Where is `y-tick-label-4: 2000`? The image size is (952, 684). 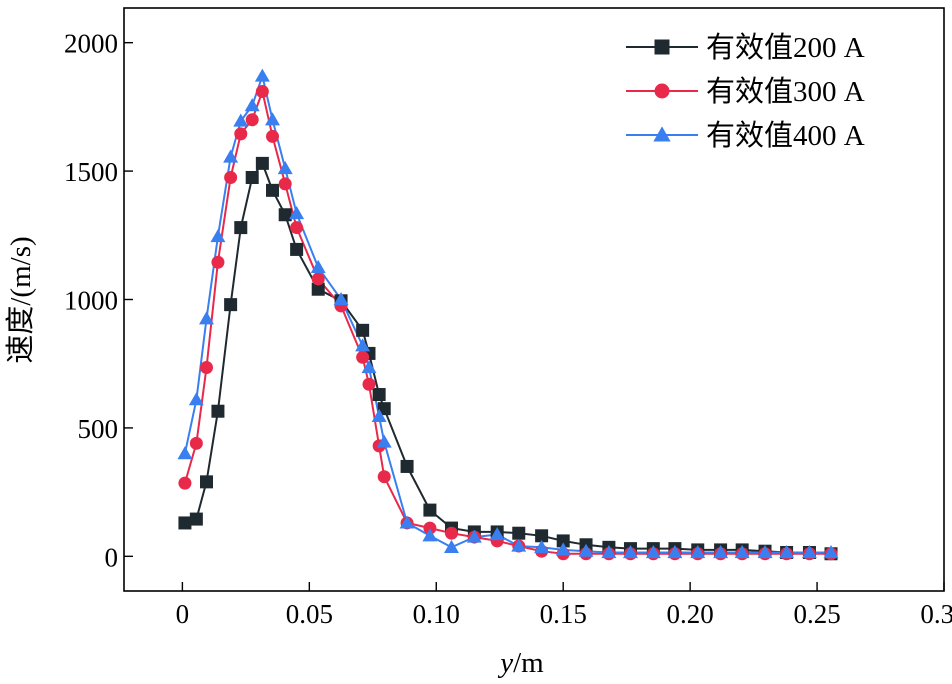 y-tick-label-4: 2000 is located at coordinates (91, 44).